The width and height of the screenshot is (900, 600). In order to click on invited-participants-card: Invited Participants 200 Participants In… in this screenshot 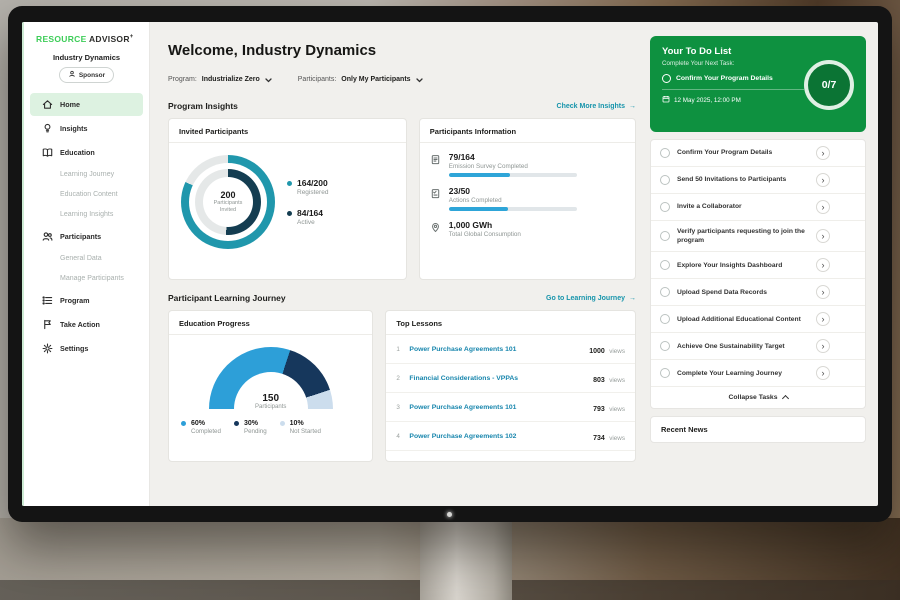, I will do `click(287, 199)`.